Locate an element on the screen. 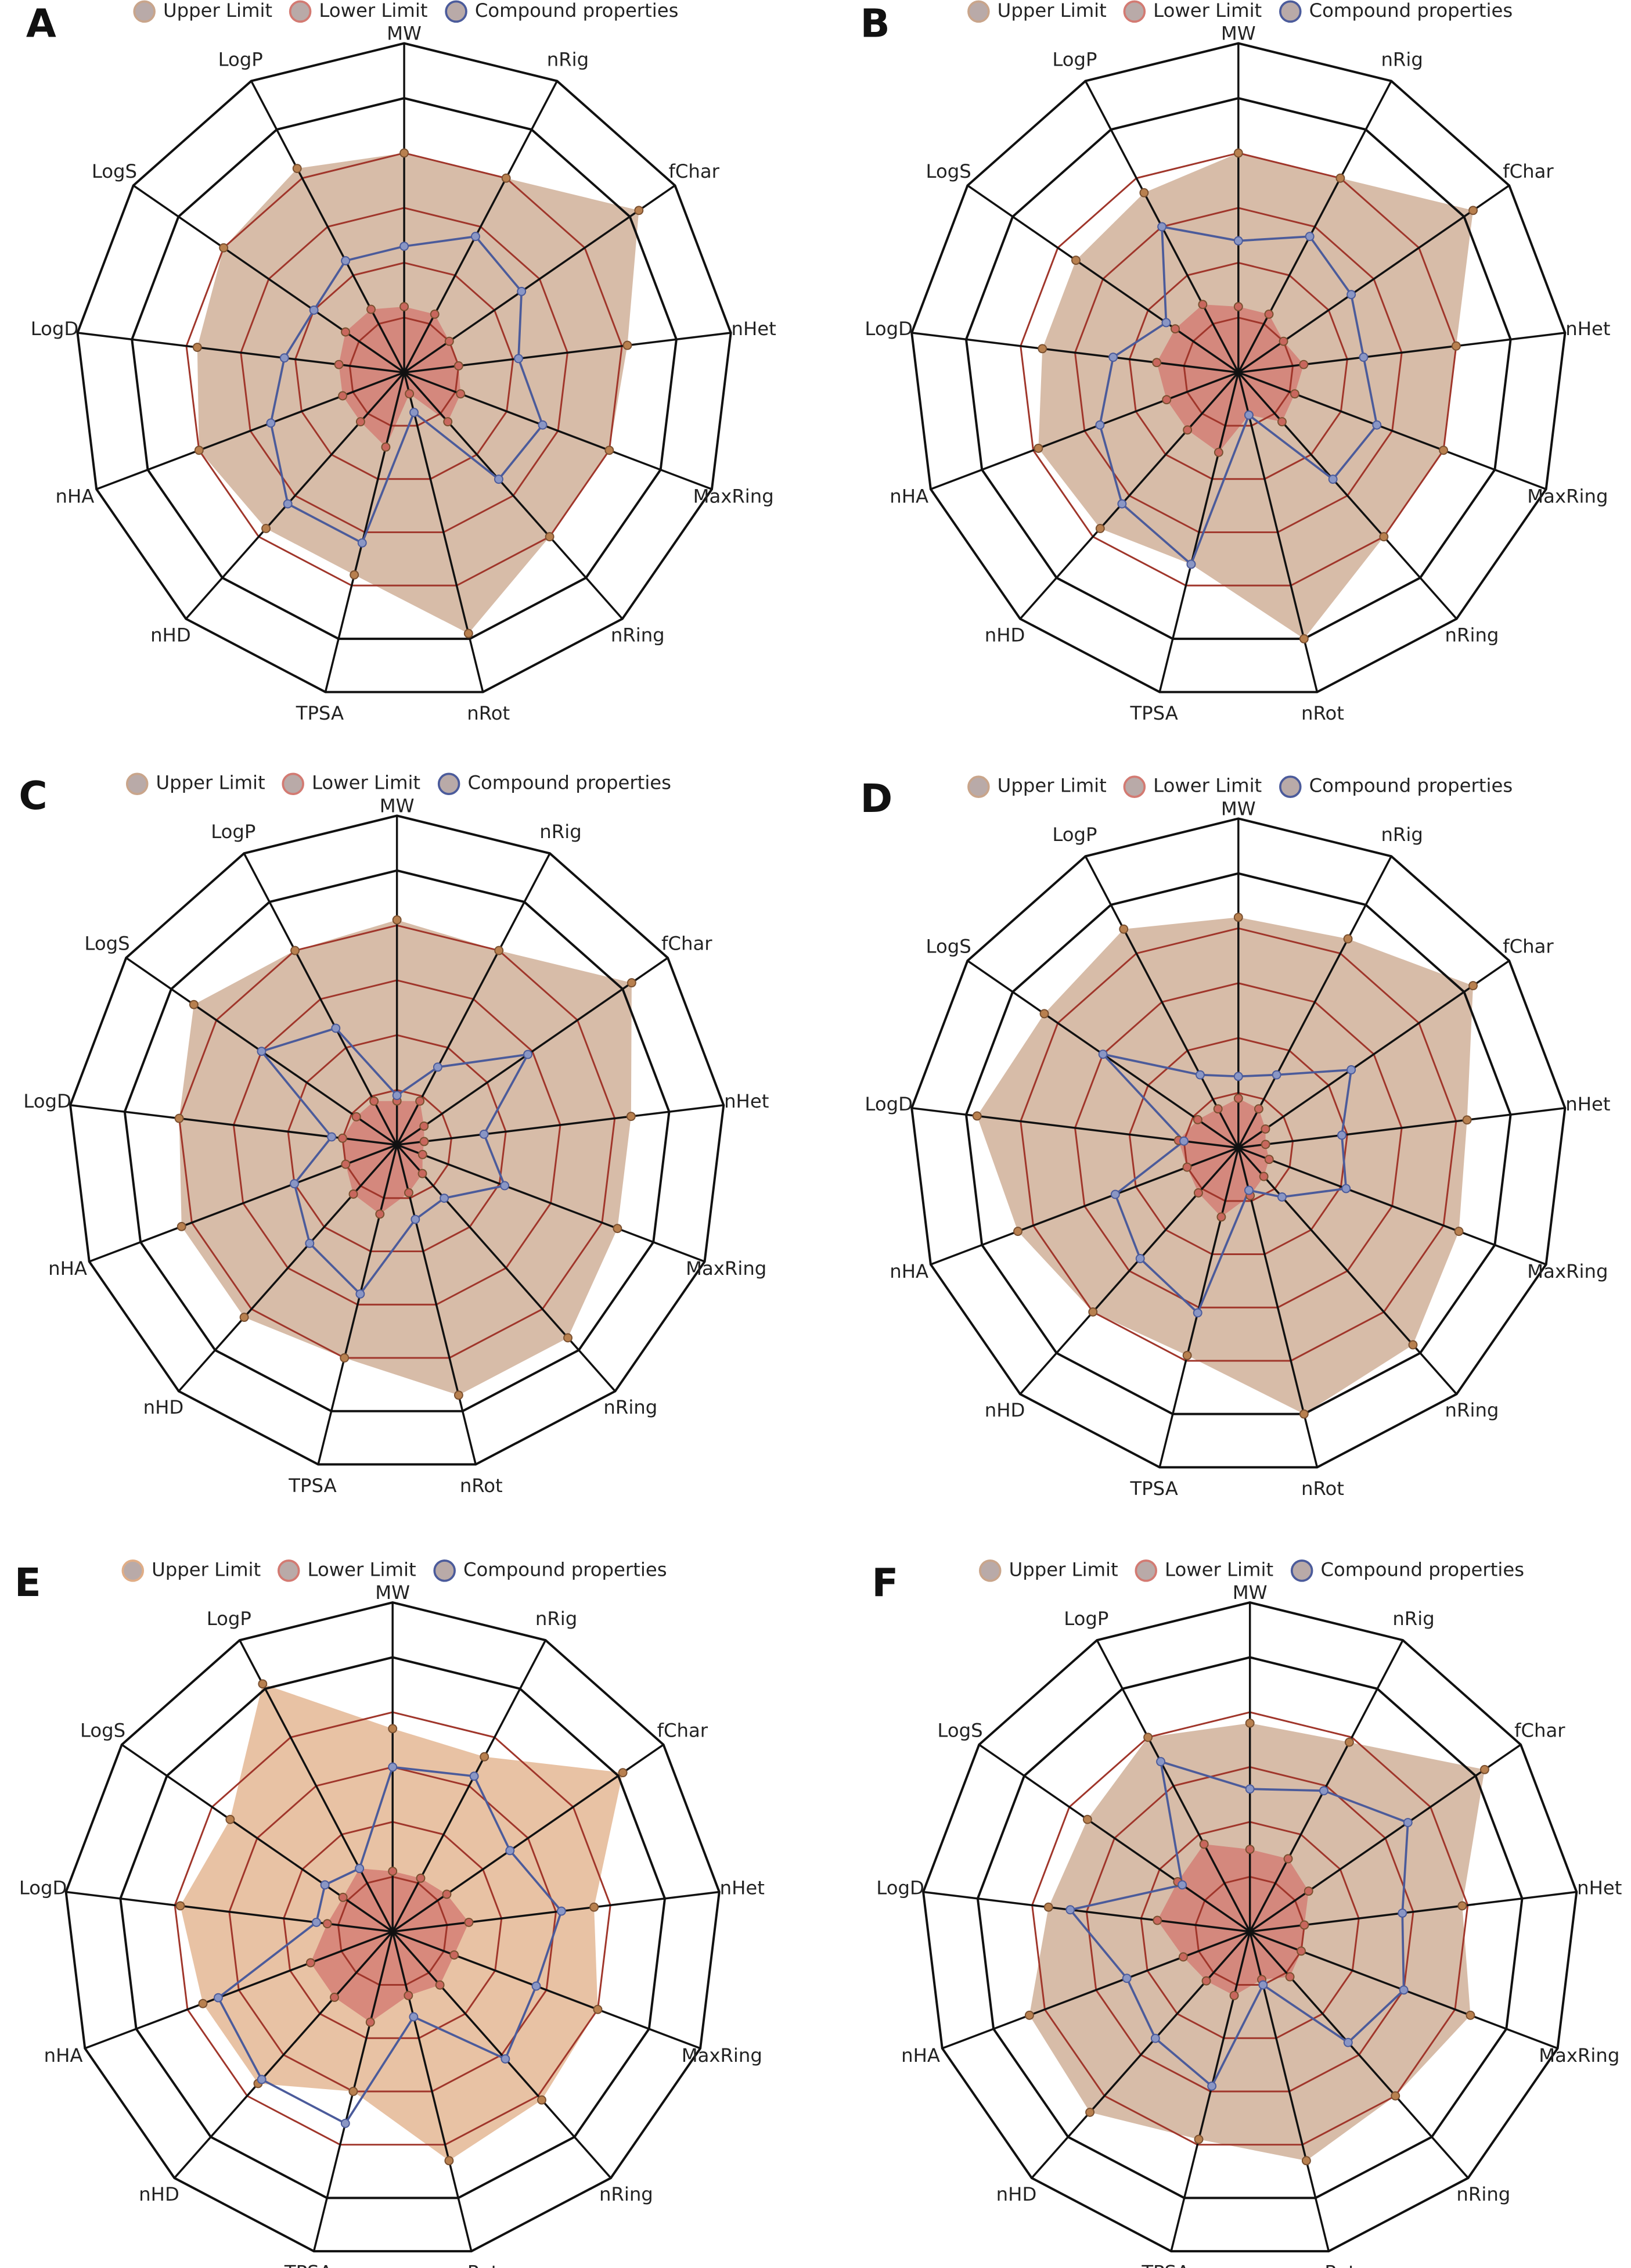  axis-label: LogS is located at coordinates (949, 171).